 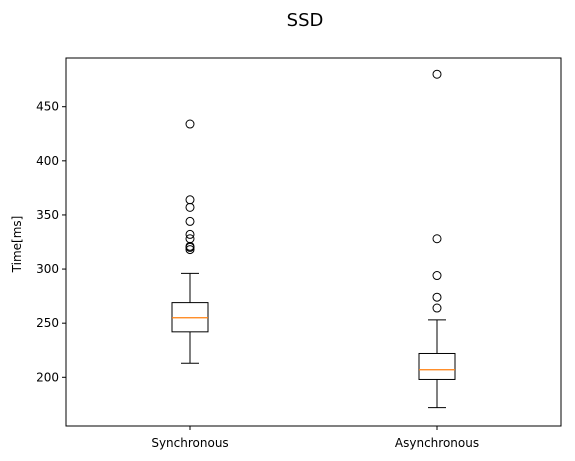 I want to click on y-axis-label: Time[ms], so click(x=17, y=245).